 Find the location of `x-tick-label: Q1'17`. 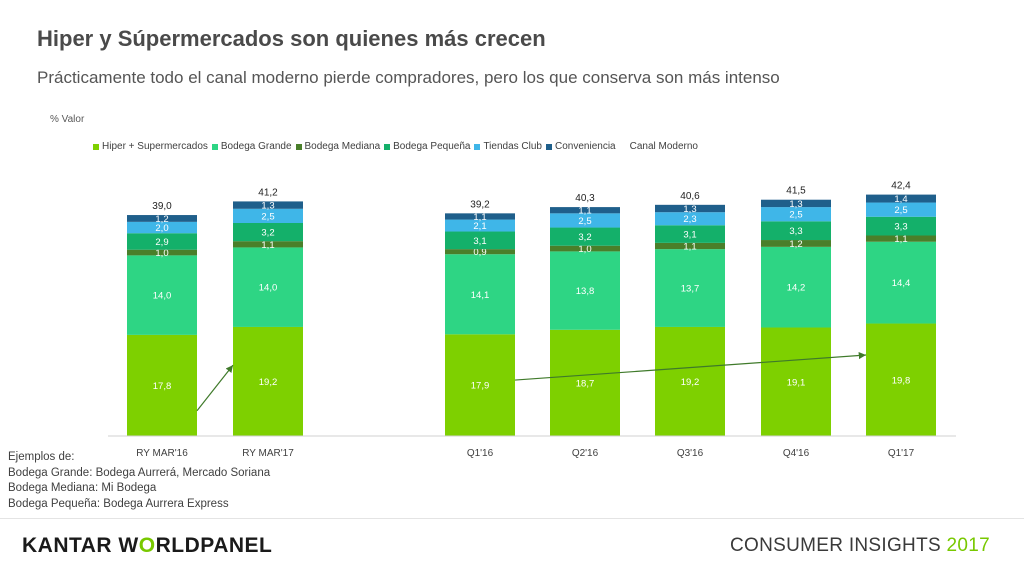

x-tick-label: Q1'17 is located at coordinates (901, 453).